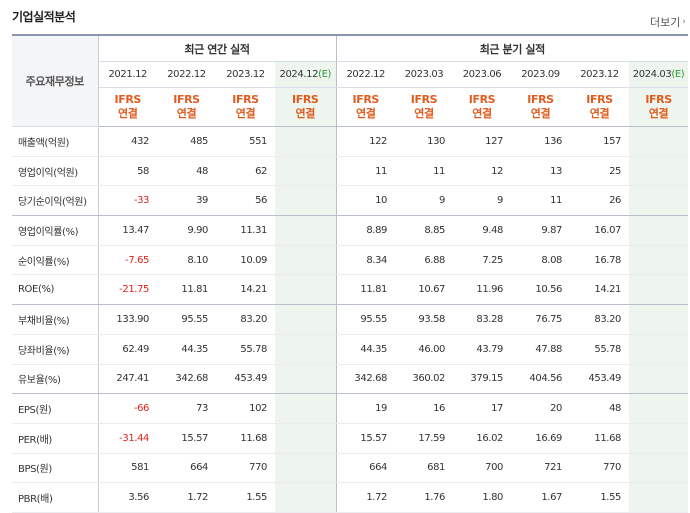 The height and width of the screenshot is (513, 690). I want to click on table-cell: 9.87, so click(540, 230).